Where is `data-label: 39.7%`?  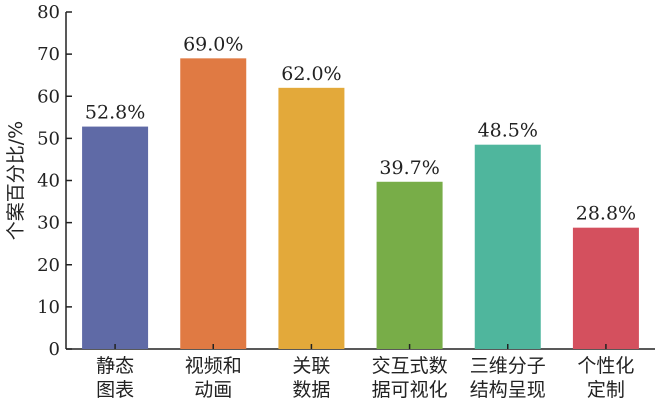
data-label: 39.7% is located at coordinates (409, 168).